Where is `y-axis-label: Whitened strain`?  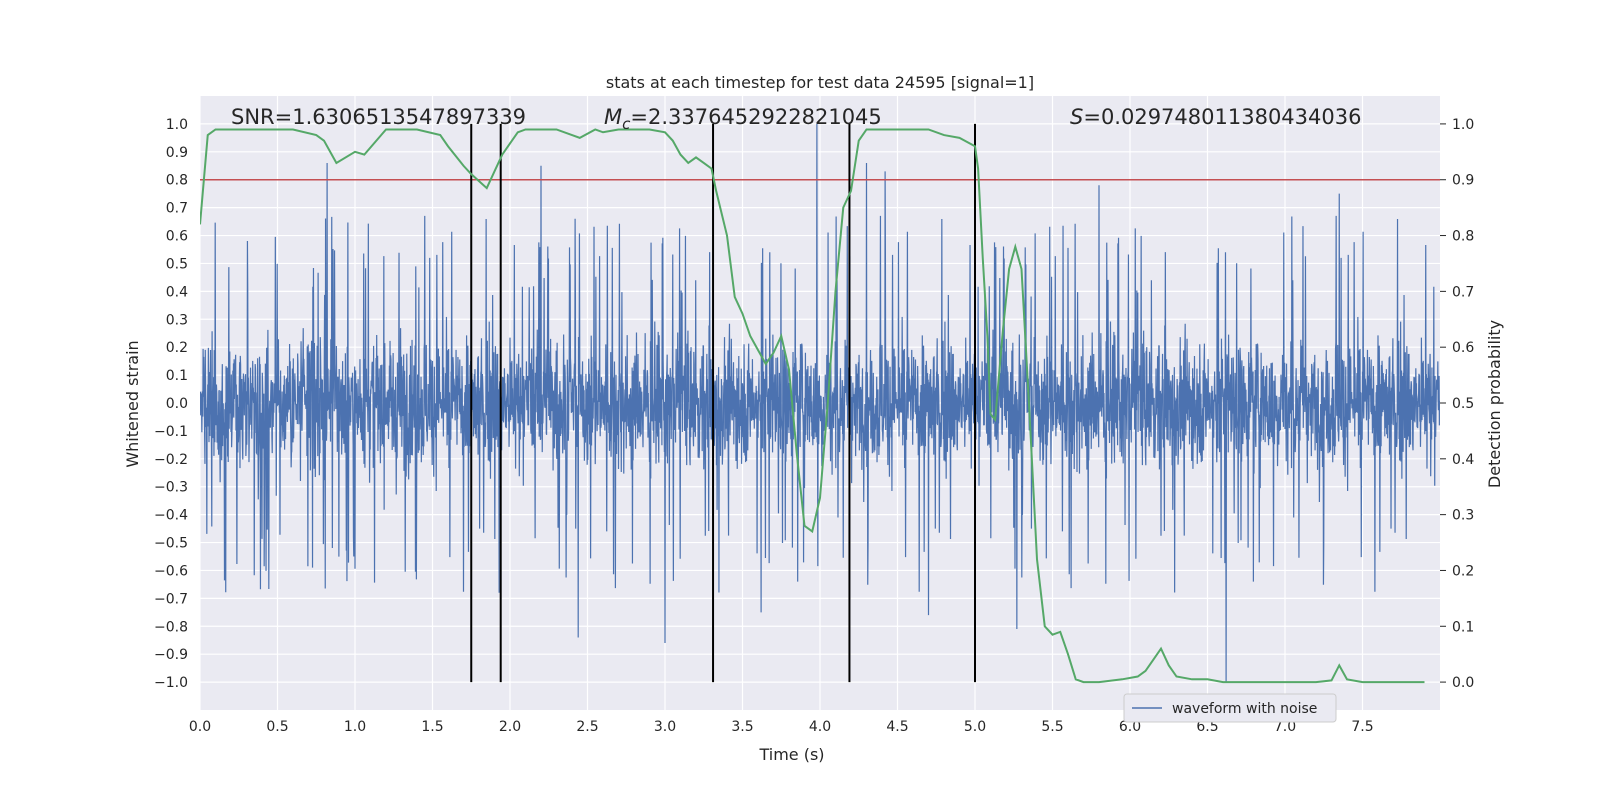
y-axis-label: Whitened strain is located at coordinates (132, 403).